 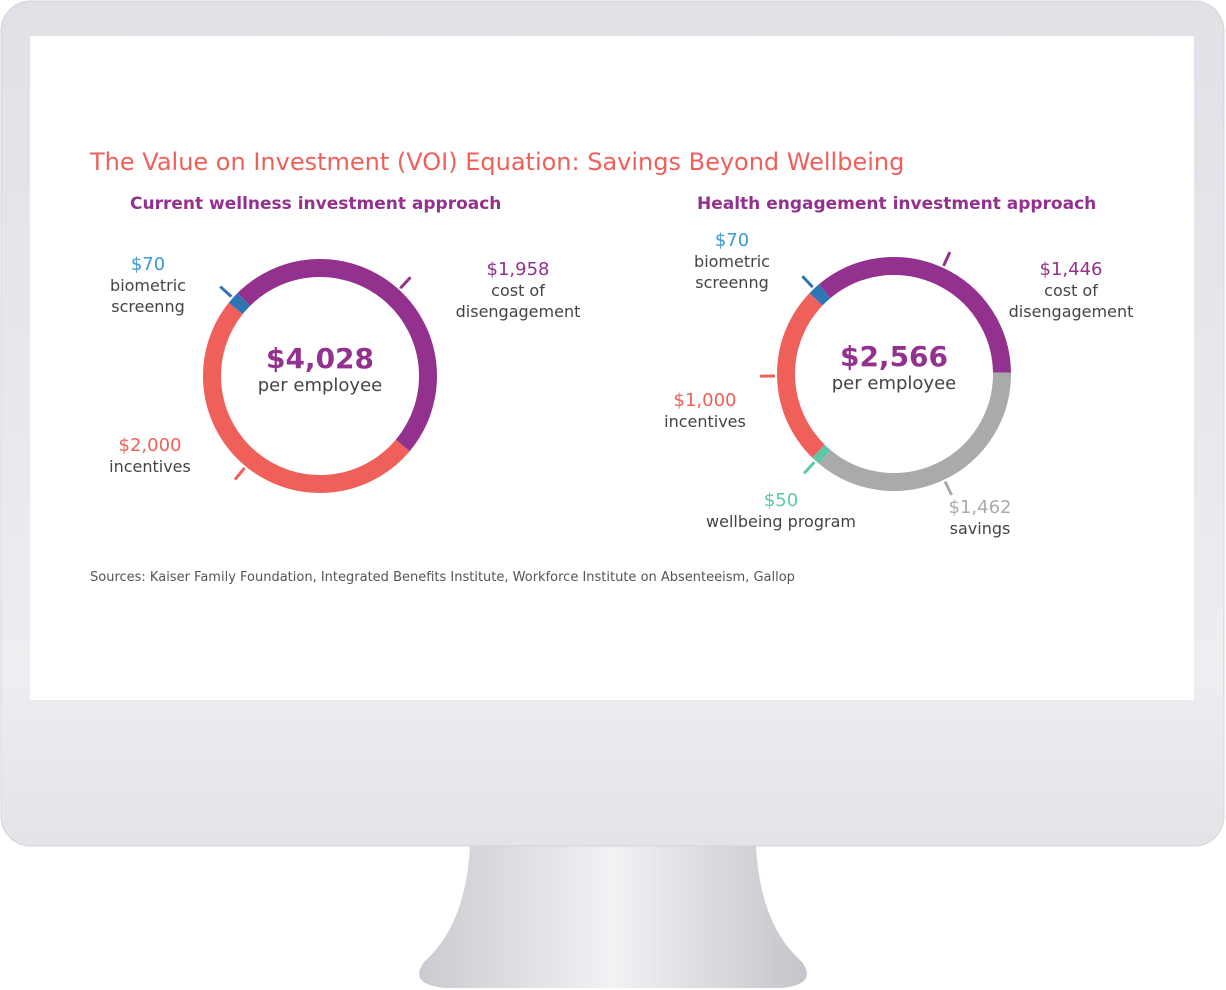 I want to click on segment-value: $1,000, so click(x=705, y=400).